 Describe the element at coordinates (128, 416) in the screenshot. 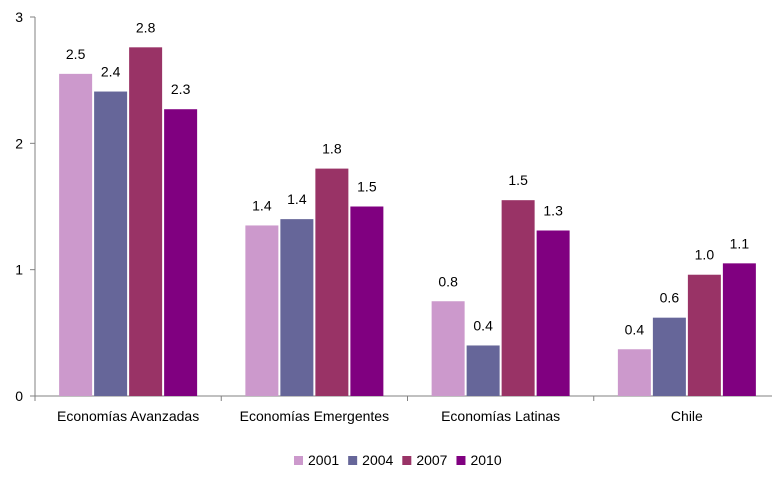

I see `category-label: Economías Avanzadas` at that location.